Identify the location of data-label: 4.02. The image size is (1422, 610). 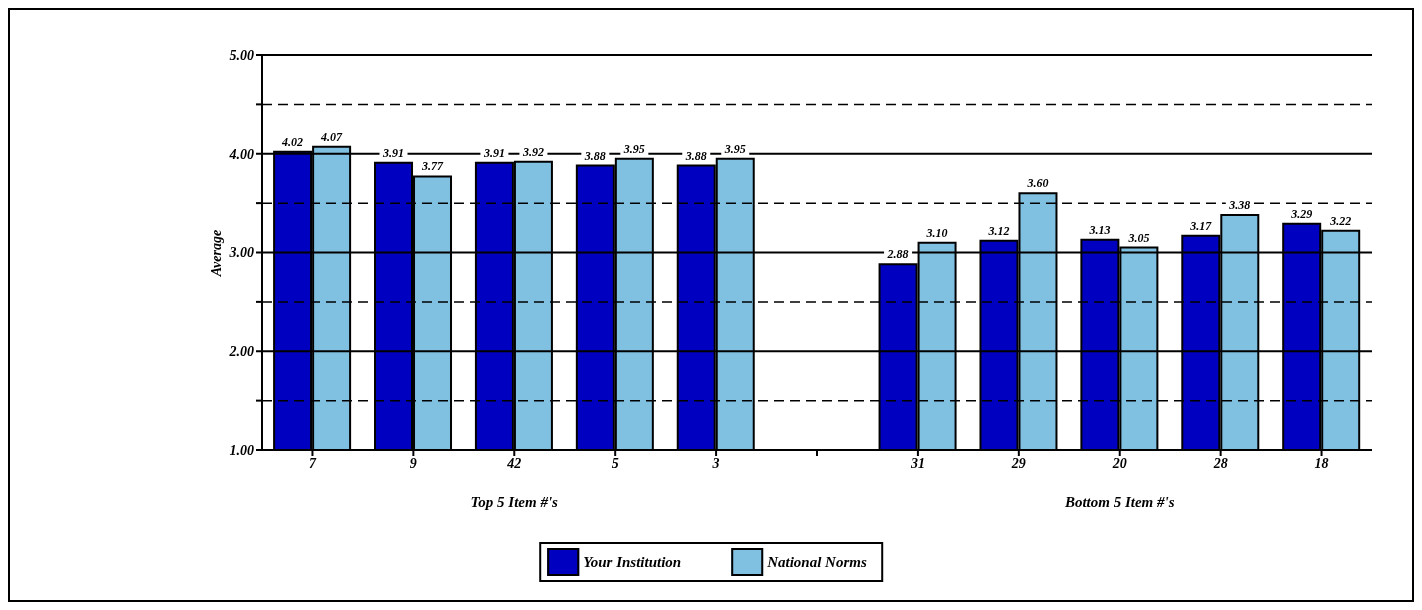
(292, 141).